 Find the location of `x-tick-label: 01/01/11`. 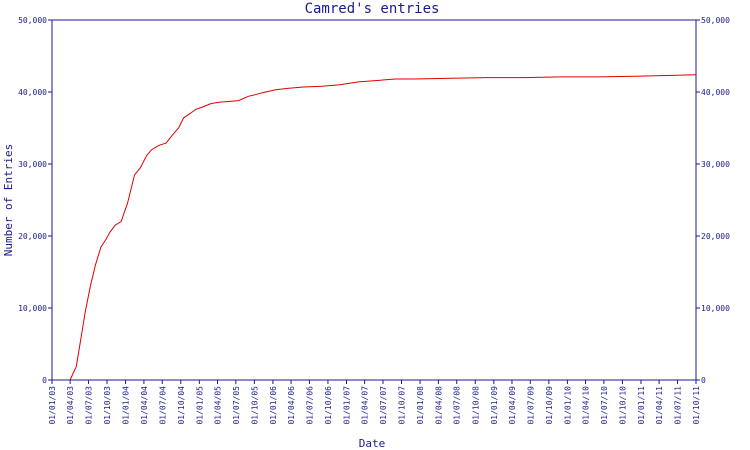

x-tick-label: 01/01/11 is located at coordinates (641, 405).